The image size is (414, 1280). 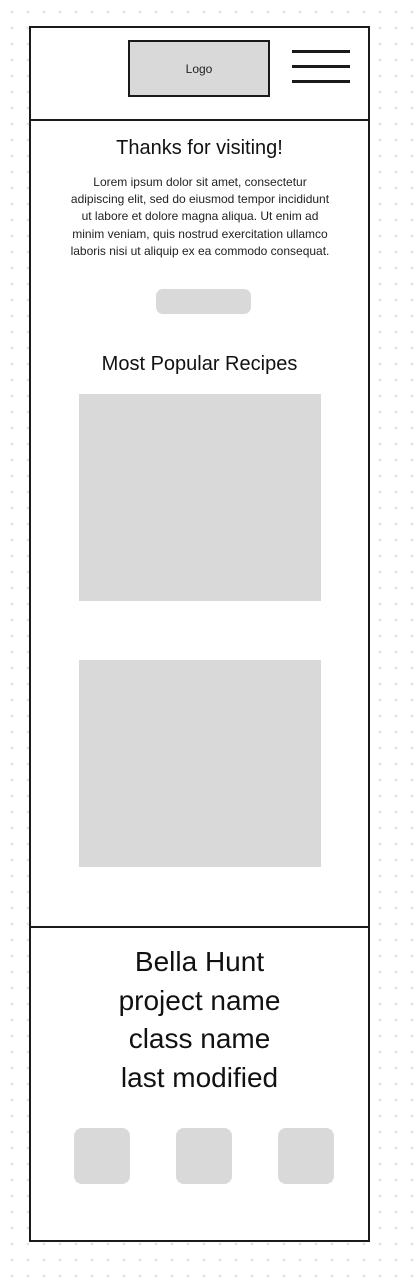 I want to click on site-header: Logo, so click(x=199, y=74).